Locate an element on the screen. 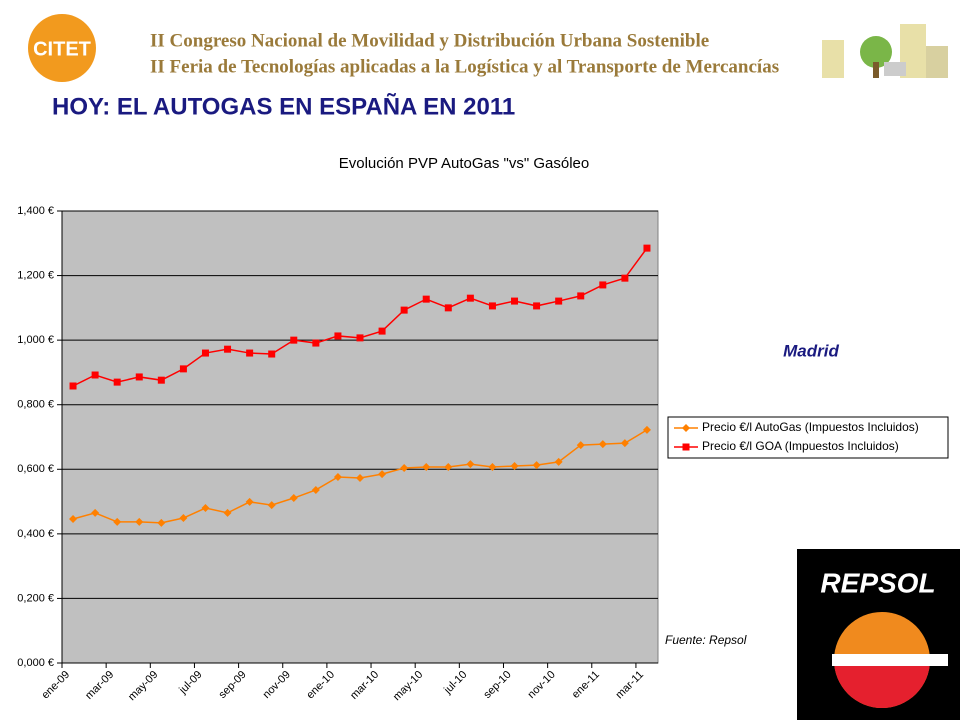 The image size is (960, 720). y-tick-label: 1,400 € is located at coordinates (35, 211).